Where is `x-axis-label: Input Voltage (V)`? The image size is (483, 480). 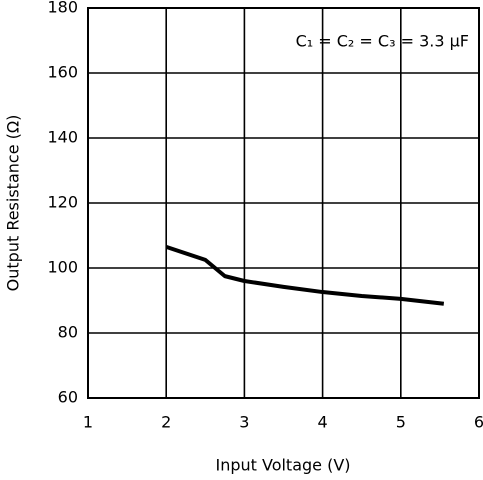
x-axis-label: Input Voltage (V) is located at coordinates (282, 465).